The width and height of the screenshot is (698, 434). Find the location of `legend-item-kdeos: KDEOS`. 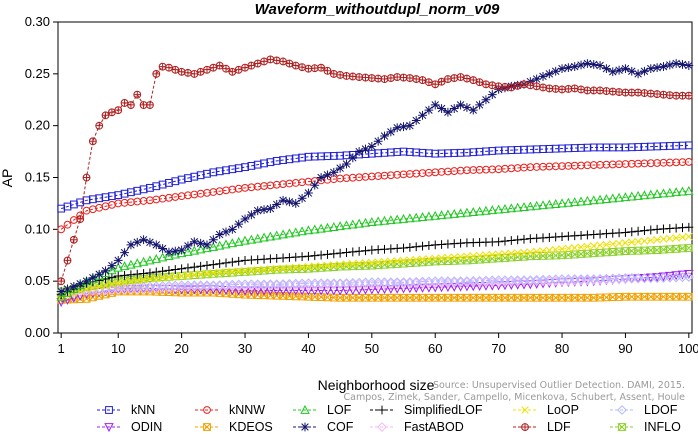

legend-item-kdeos: KDEOS is located at coordinates (234, 427).